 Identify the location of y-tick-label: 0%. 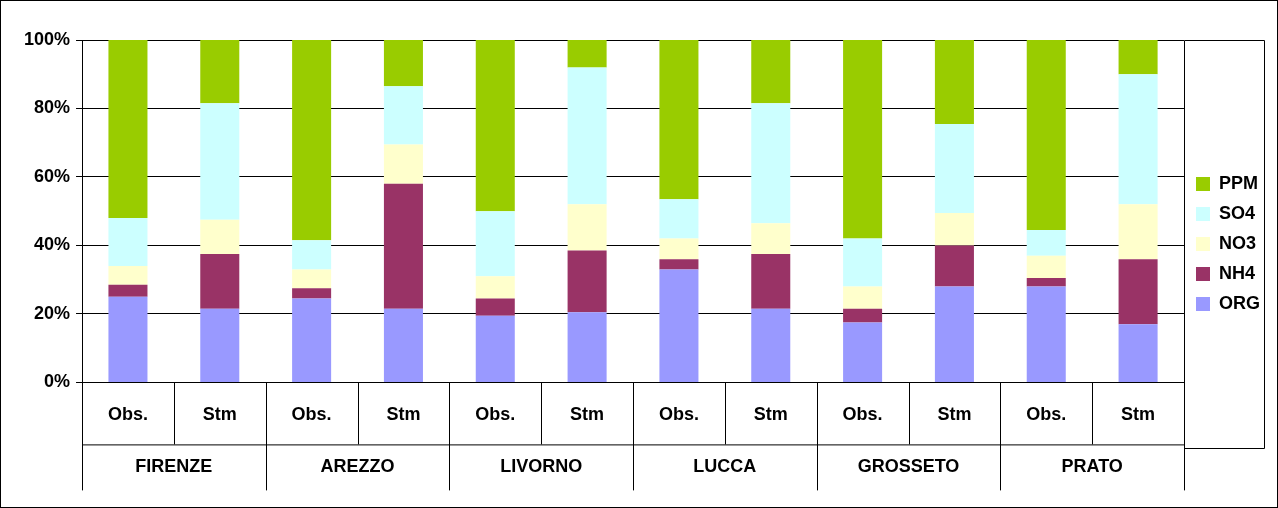
(57, 381).